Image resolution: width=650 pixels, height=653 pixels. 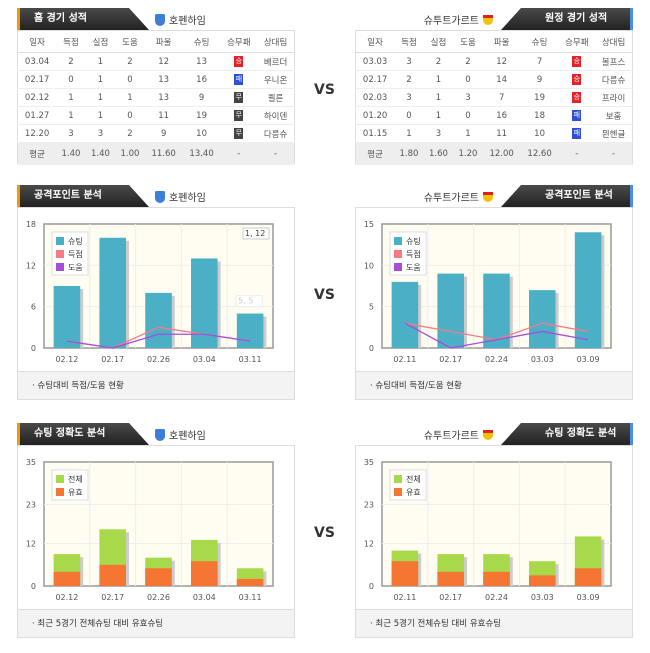 I want to click on average-cell: 1.00, so click(x=130, y=153).